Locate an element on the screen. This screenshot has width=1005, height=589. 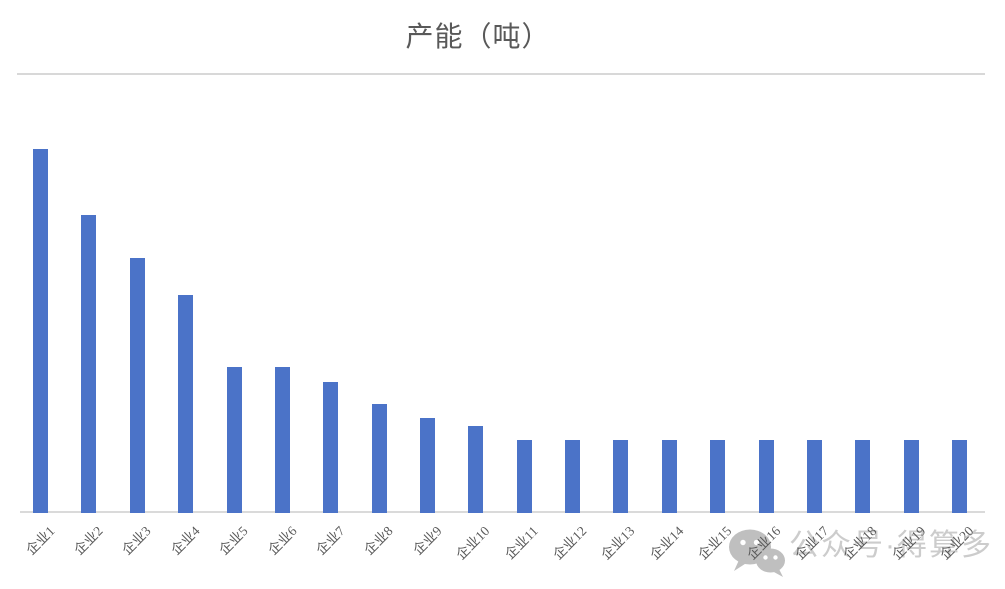
bar-企业5 is located at coordinates (234, 440).